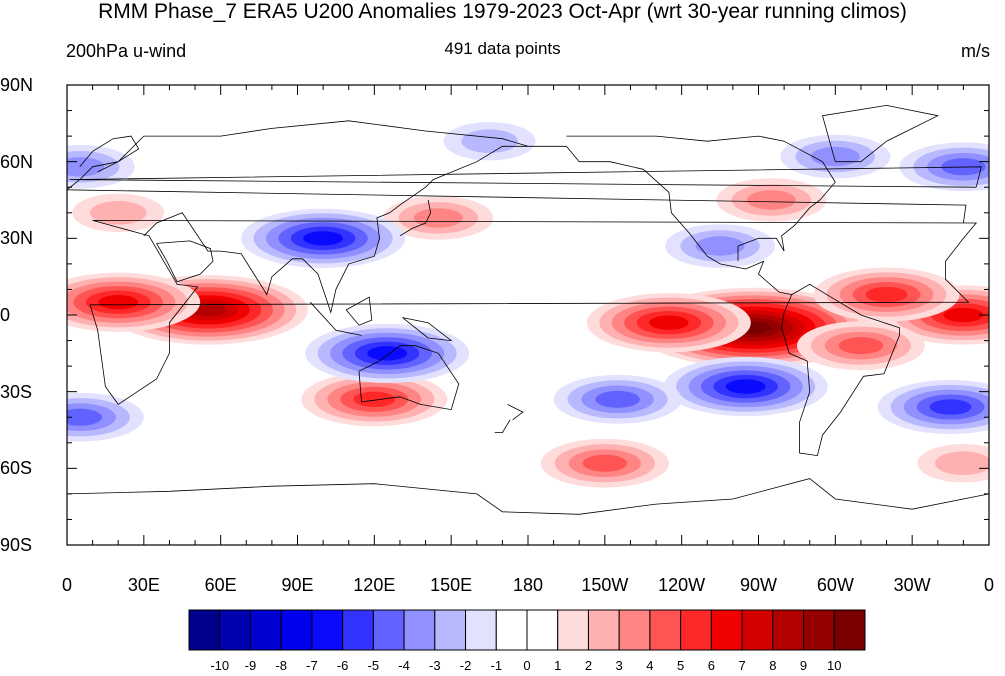 Image resolution: width=1005 pixels, height=676 pixels. Describe the element at coordinates (711, 665) in the screenshot. I see `colorbar-label: 6` at that location.